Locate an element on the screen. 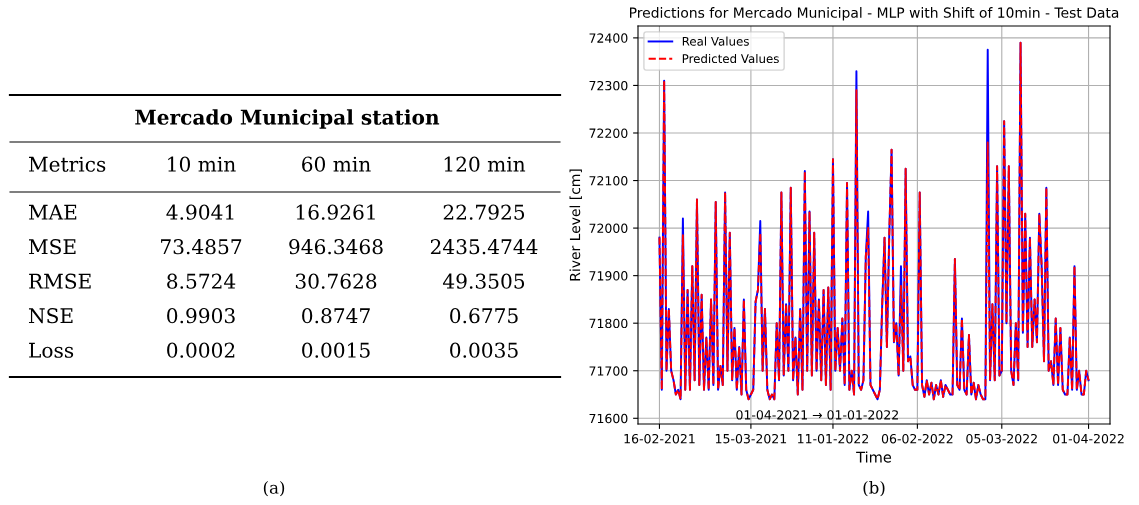 The width and height of the screenshot is (1139, 505). text: 22.7925 is located at coordinates (484, 212).